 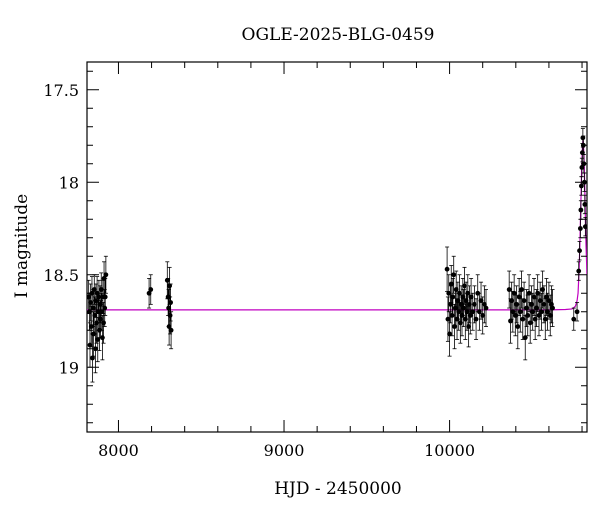 What do you see at coordinates (61, 275) in the screenshot?
I see `y-tick-label: 18.5` at bounding box center [61, 275].